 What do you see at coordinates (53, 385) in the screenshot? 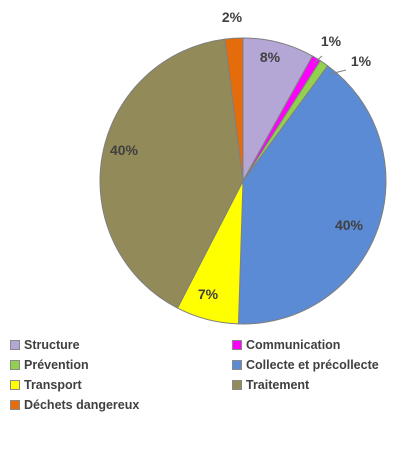
I see `legend-label-4: Transport` at bounding box center [53, 385].